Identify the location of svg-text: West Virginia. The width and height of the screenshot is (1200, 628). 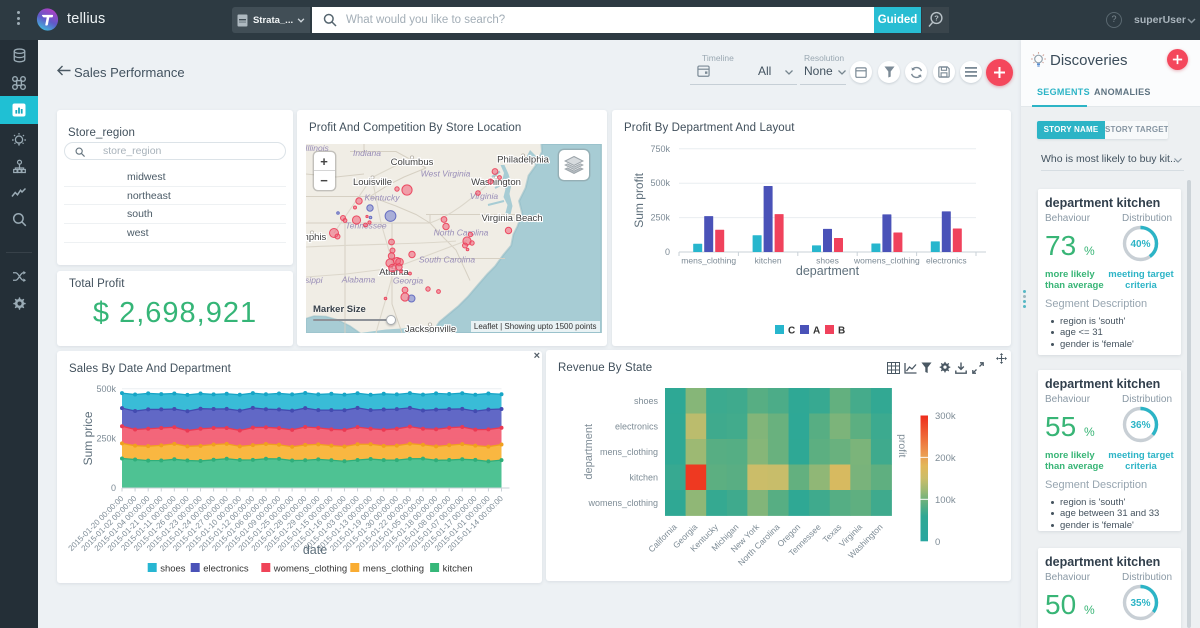
(446, 173).